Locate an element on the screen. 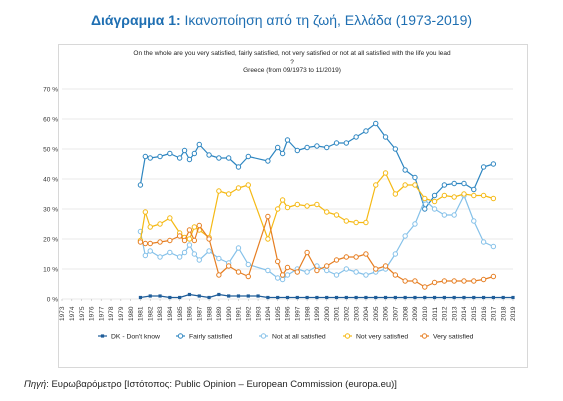 This screenshot has height=401, width=563. x-tick-label: 2014 is located at coordinates (464, 313).